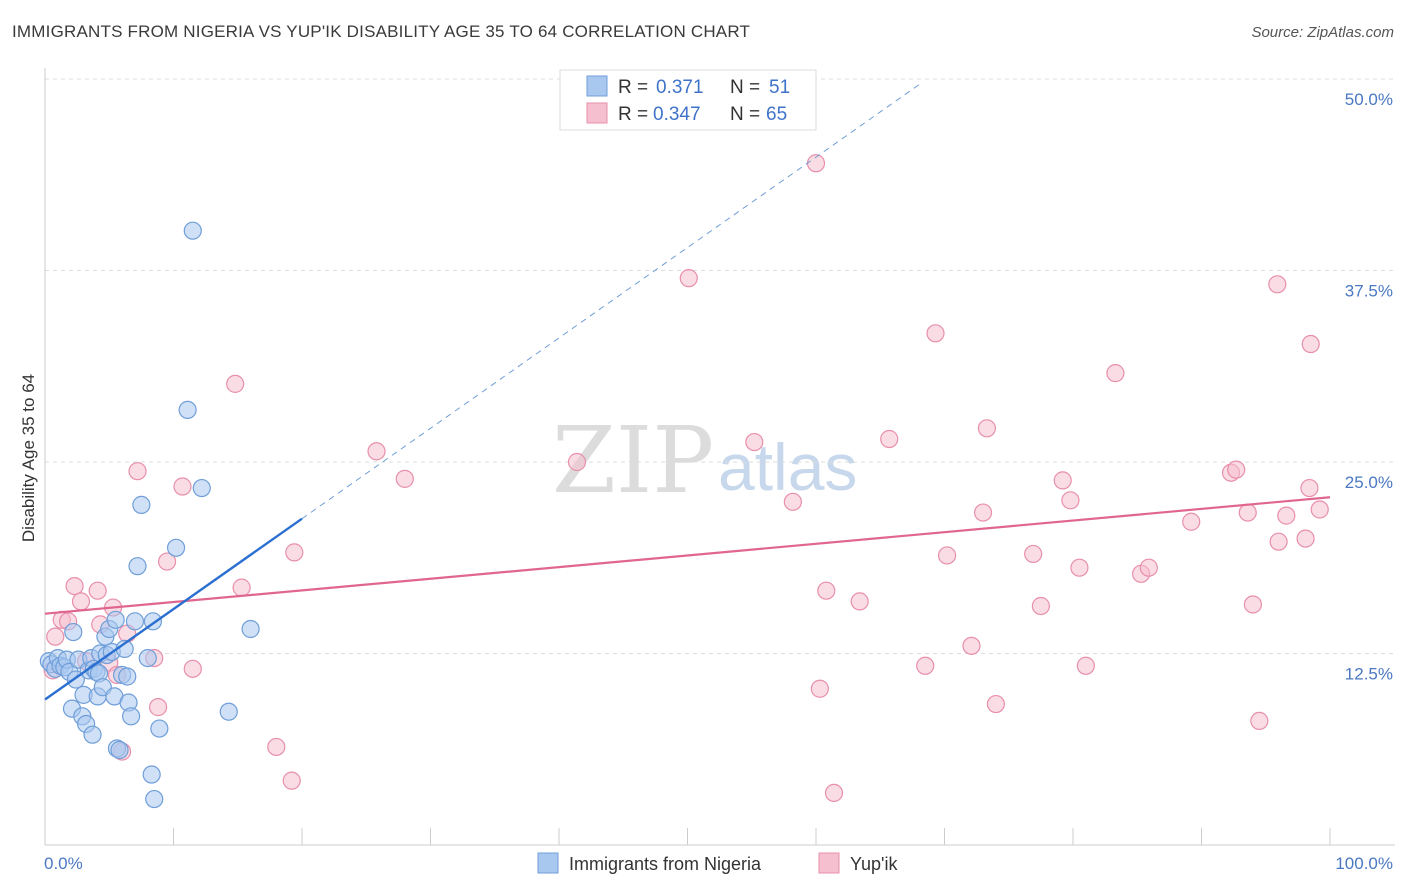  What do you see at coordinates (548, 863) in the screenshot?
I see `bottom-legend-swatch-blue` at bounding box center [548, 863].